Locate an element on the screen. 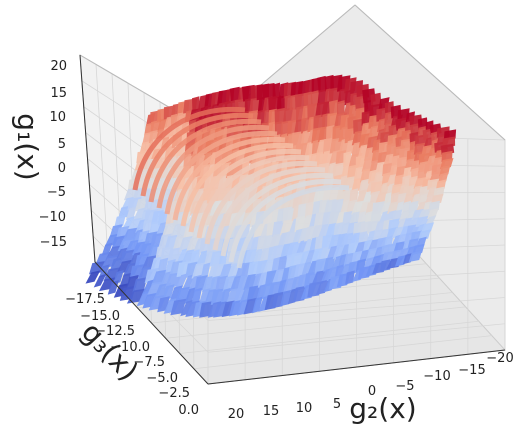 The height and width of the screenshot is (436, 520). z-tick-label: 5 is located at coordinates (62, 144).